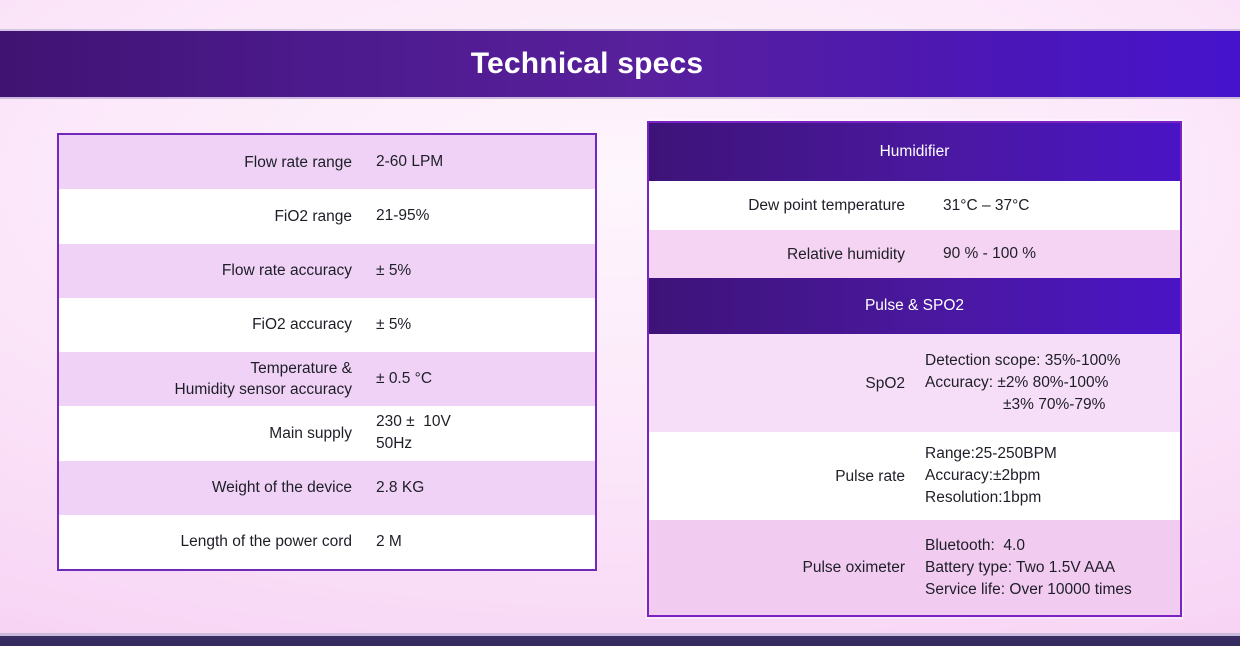 This screenshot has height=646, width=1240. Describe the element at coordinates (310, 433) in the screenshot. I see `spec-label: Main supply` at that location.